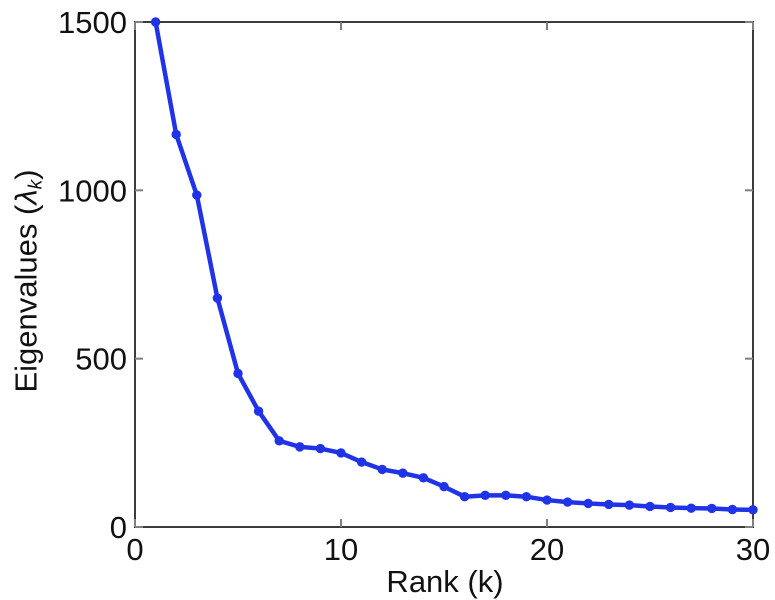 This screenshot has height=600, width=775. Describe the element at coordinates (753, 549) in the screenshot. I see `x-tick-label: 30` at that location.